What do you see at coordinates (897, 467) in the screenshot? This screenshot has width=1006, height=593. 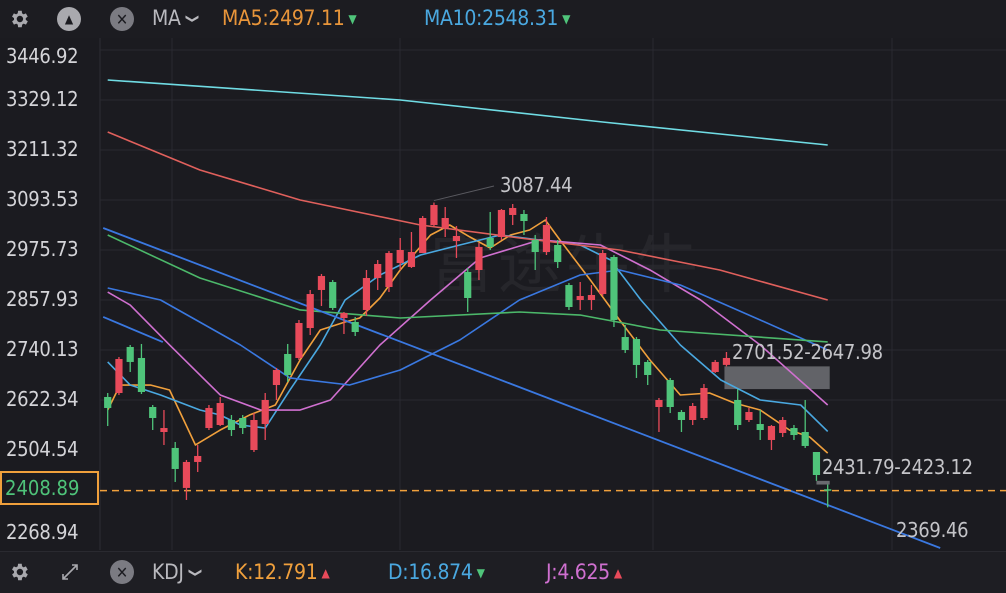 I see `gap-lower-annotation: 2431.79-2423.12` at bounding box center [897, 467].